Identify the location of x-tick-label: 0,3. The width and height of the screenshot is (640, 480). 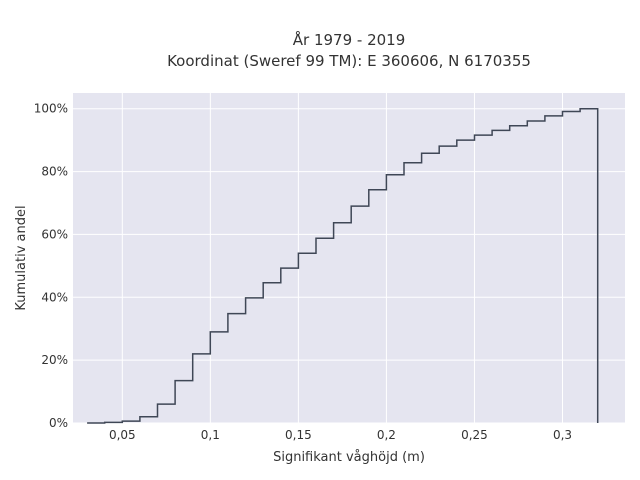
(562, 435).